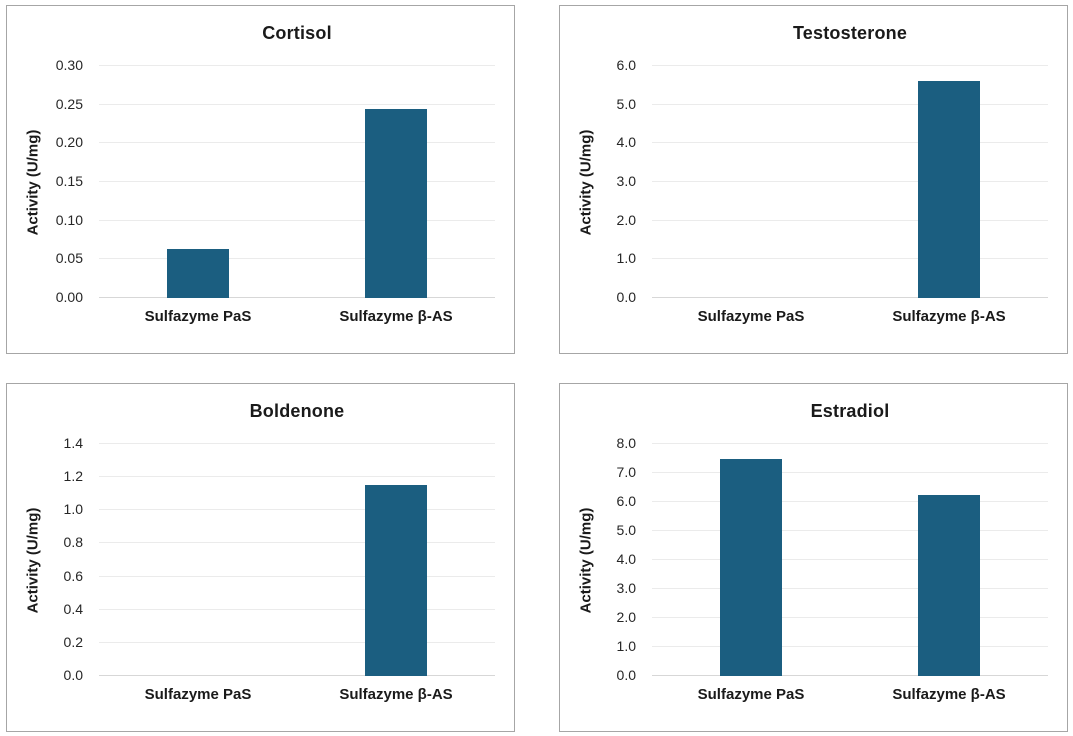 The image size is (1073, 736). Describe the element at coordinates (73, 608) in the screenshot. I see `y-tick-label: 0.4` at that location.